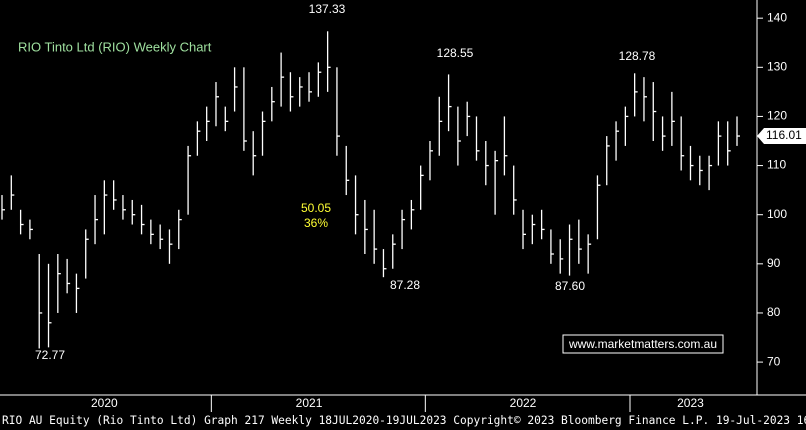 Image resolution: width=806 pixels, height=430 pixels. I want to click on y-tick-label: 120, so click(777, 116).